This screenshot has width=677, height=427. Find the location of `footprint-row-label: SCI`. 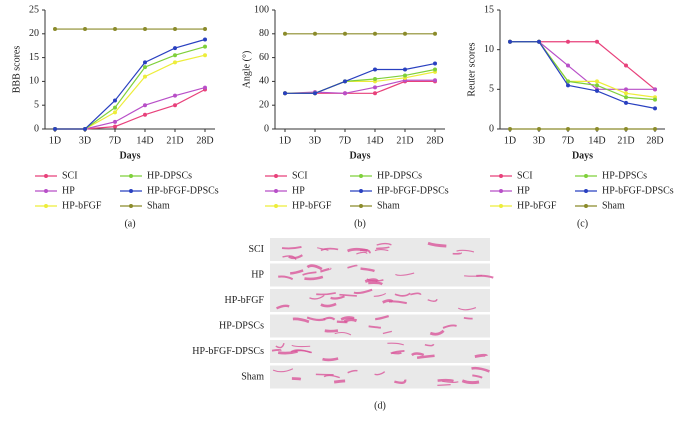

footprint-row-label: SCI is located at coordinates (256, 249).